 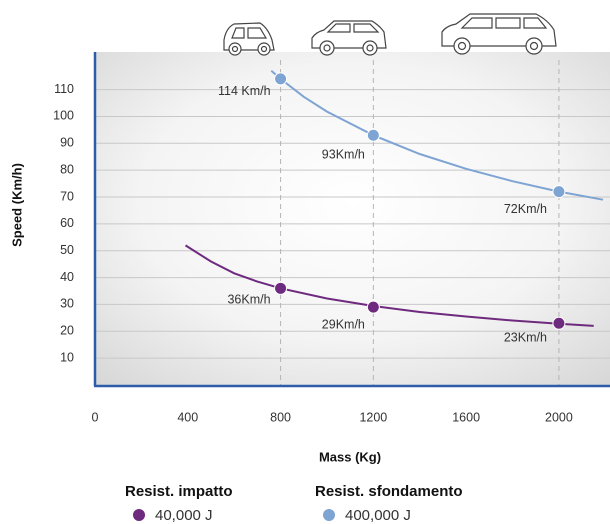 I want to click on y-tick-label: 110, so click(x=64, y=89).